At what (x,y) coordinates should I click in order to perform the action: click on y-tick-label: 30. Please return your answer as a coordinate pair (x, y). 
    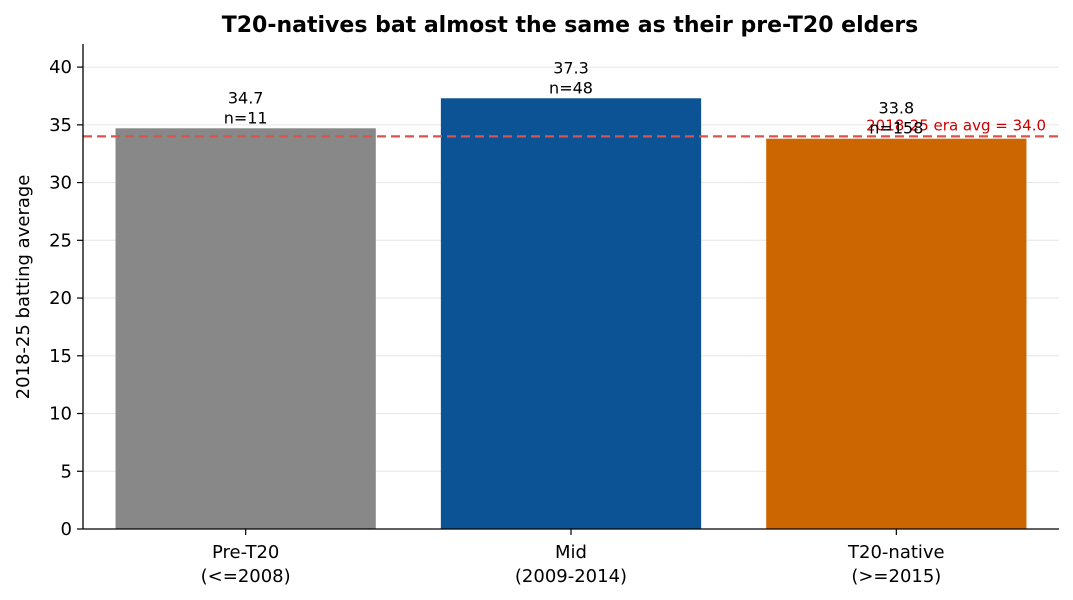
    Looking at the image, I should click on (60, 183).